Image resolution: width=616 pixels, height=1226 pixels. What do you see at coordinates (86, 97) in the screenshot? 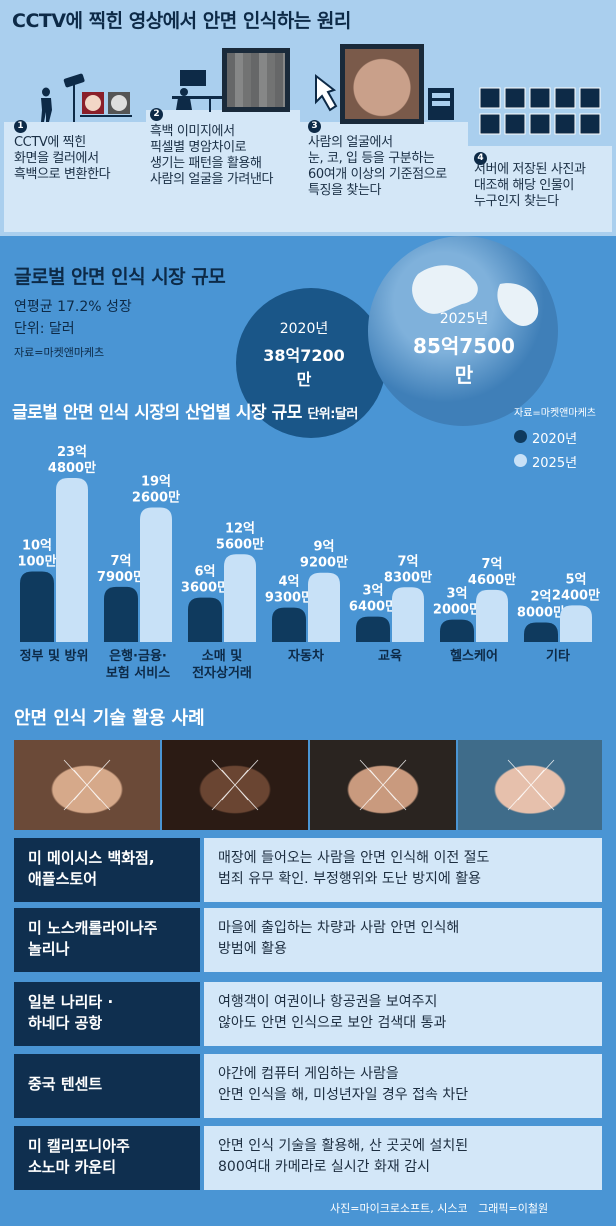
I see `cctv-camera-illustration` at bounding box center [86, 97].